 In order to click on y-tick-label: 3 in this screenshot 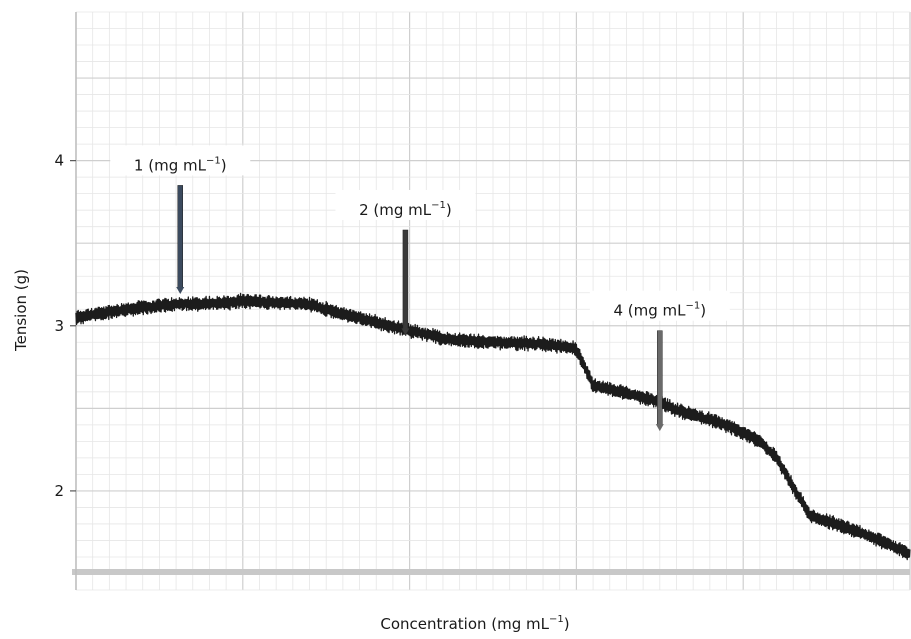, I will do `click(59, 326)`.